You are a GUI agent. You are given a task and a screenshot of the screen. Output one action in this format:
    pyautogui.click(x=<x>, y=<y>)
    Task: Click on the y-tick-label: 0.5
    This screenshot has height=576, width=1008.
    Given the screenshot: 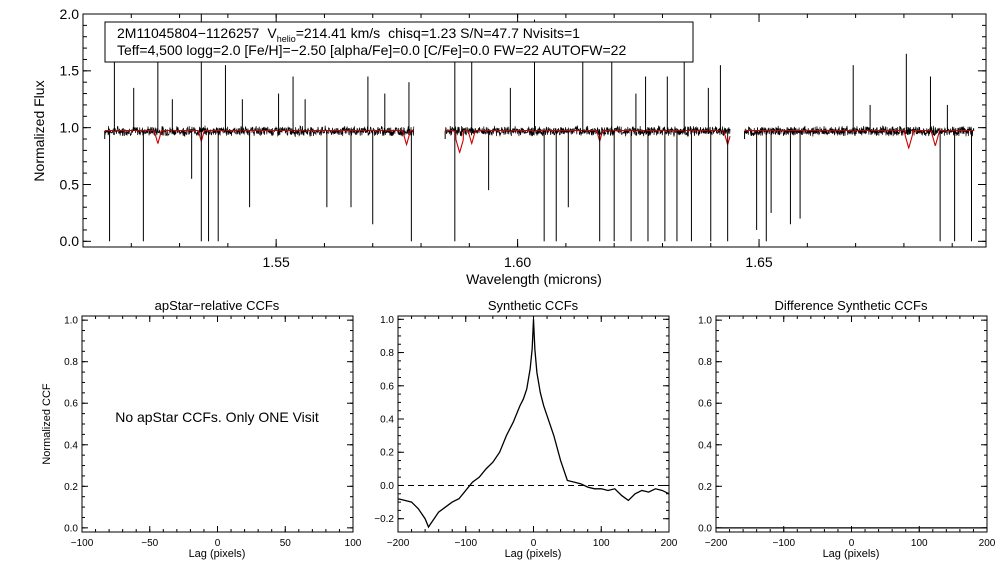 What is the action you would take?
    pyautogui.click(x=70, y=184)
    